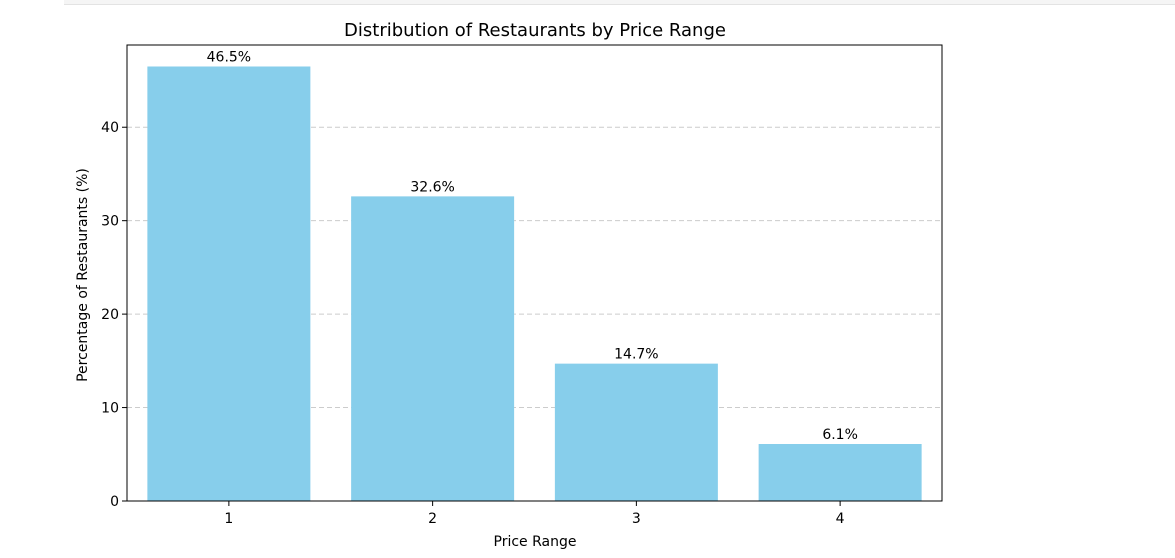 The width and height of the screenshot is (1175, 558). Describe the element at coordinates (619, 2) in the screenshot. I see `notebook-cell-edge` at that location.